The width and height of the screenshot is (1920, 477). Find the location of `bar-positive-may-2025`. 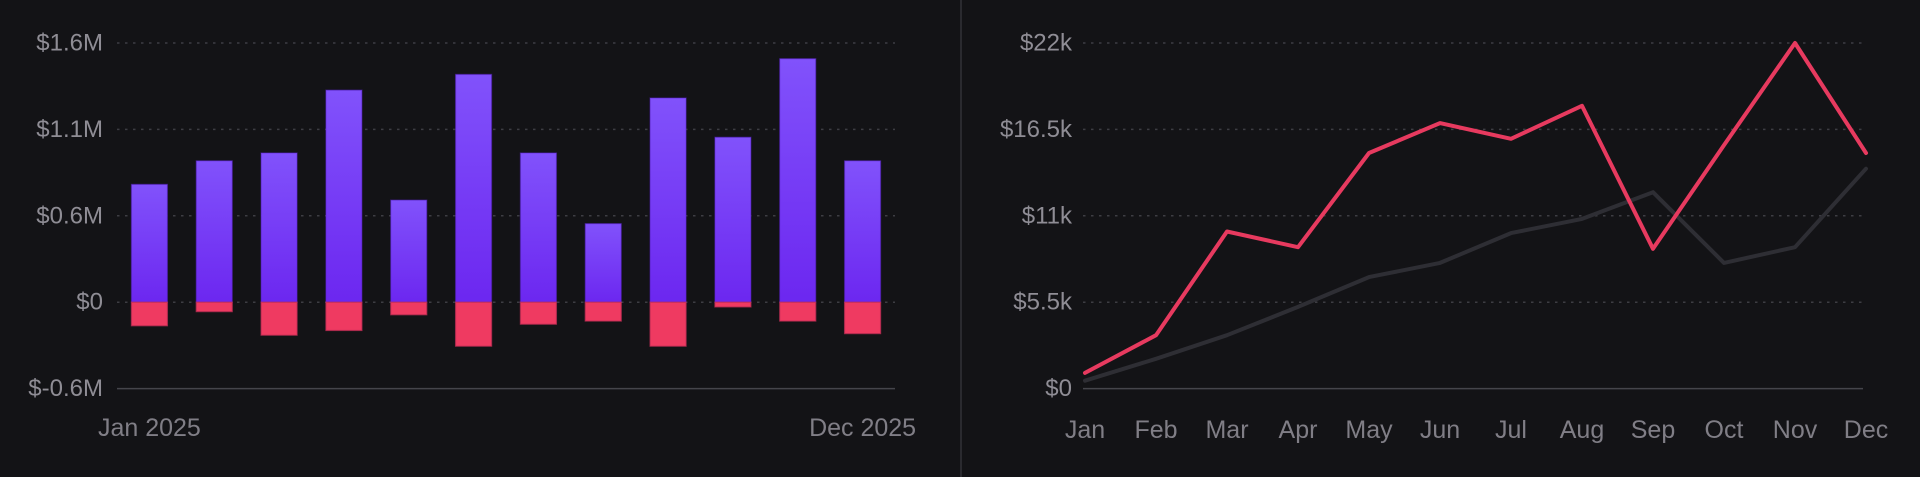

bar-positive-may-2025 is located at coordinates (409, 251).